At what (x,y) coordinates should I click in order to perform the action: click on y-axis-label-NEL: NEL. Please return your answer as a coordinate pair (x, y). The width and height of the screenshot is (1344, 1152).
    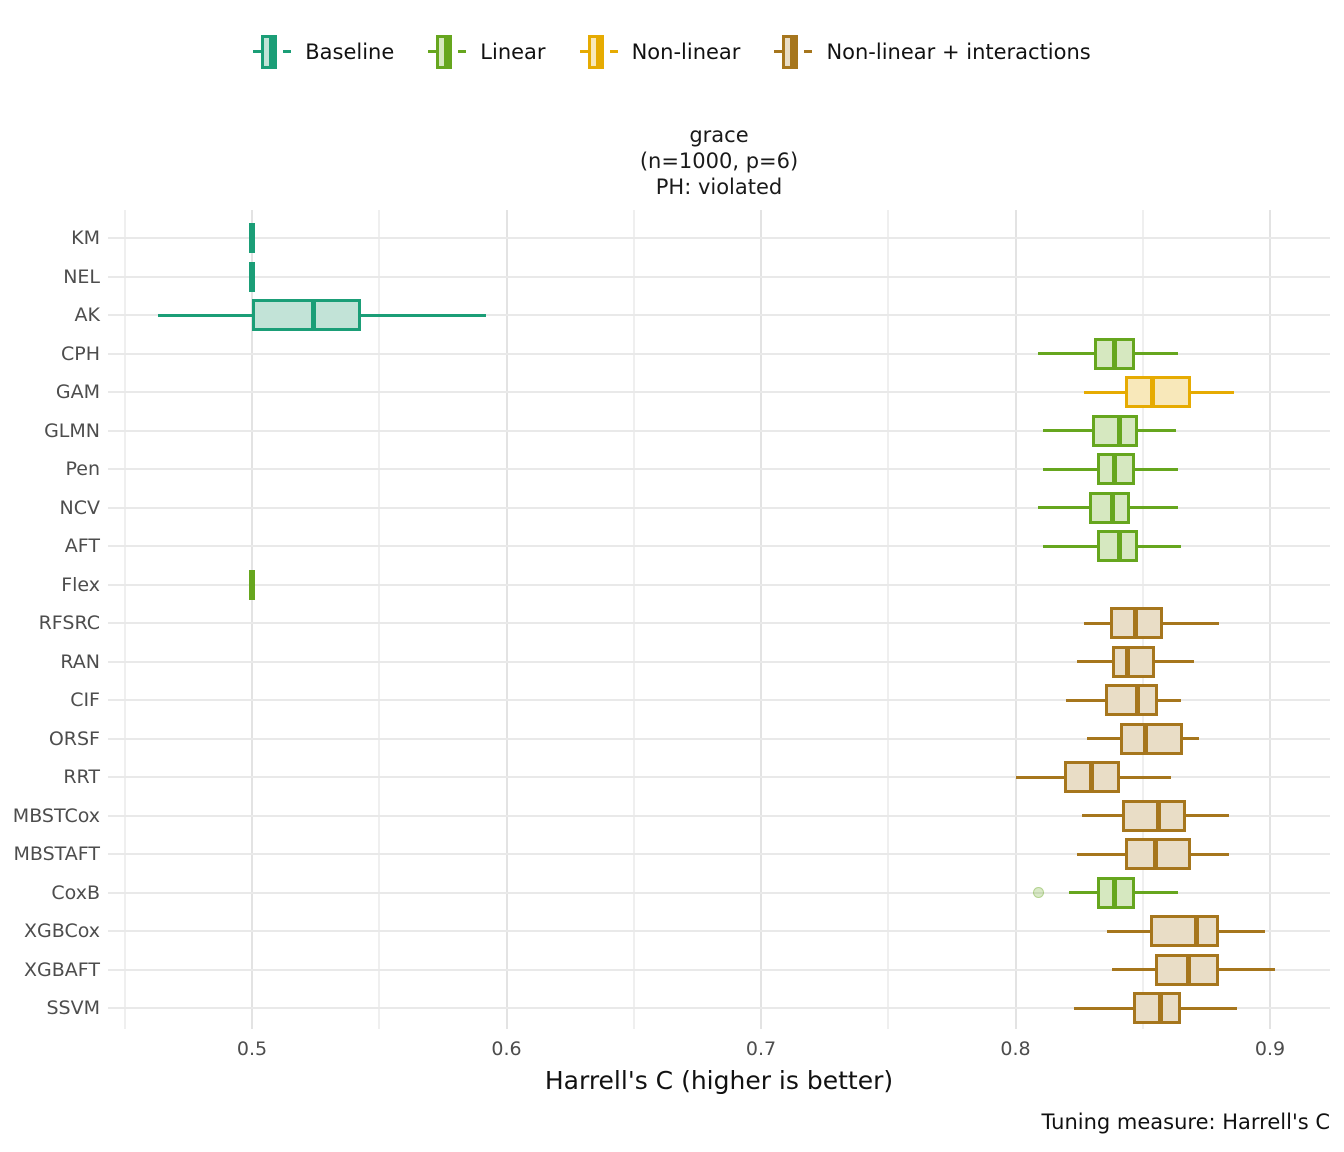
    Looking at the image, I should click on (81, 276).